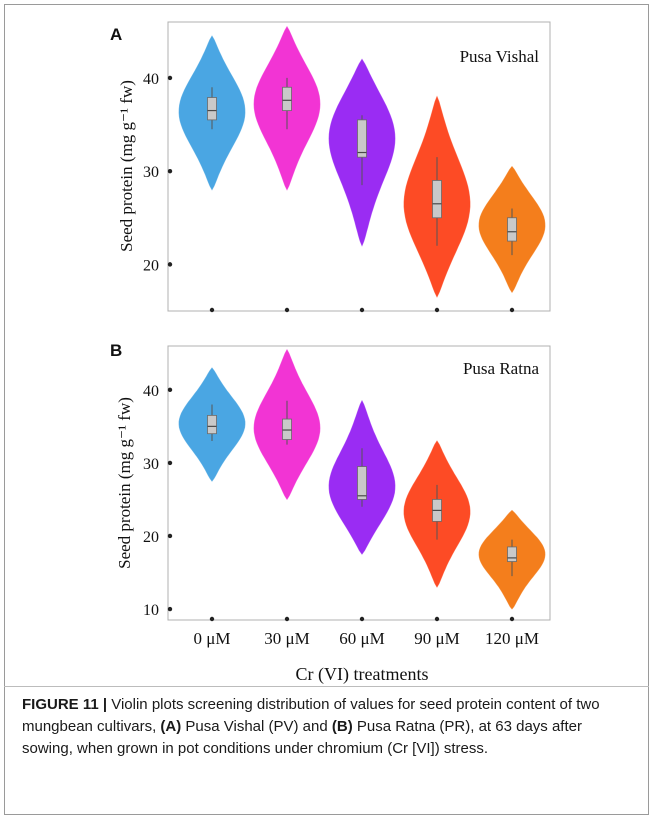 The image size is (654, 821). Describe the element at coordinates (116, 34) in the screenshot. I see `panel-a-letter: A` at that location.